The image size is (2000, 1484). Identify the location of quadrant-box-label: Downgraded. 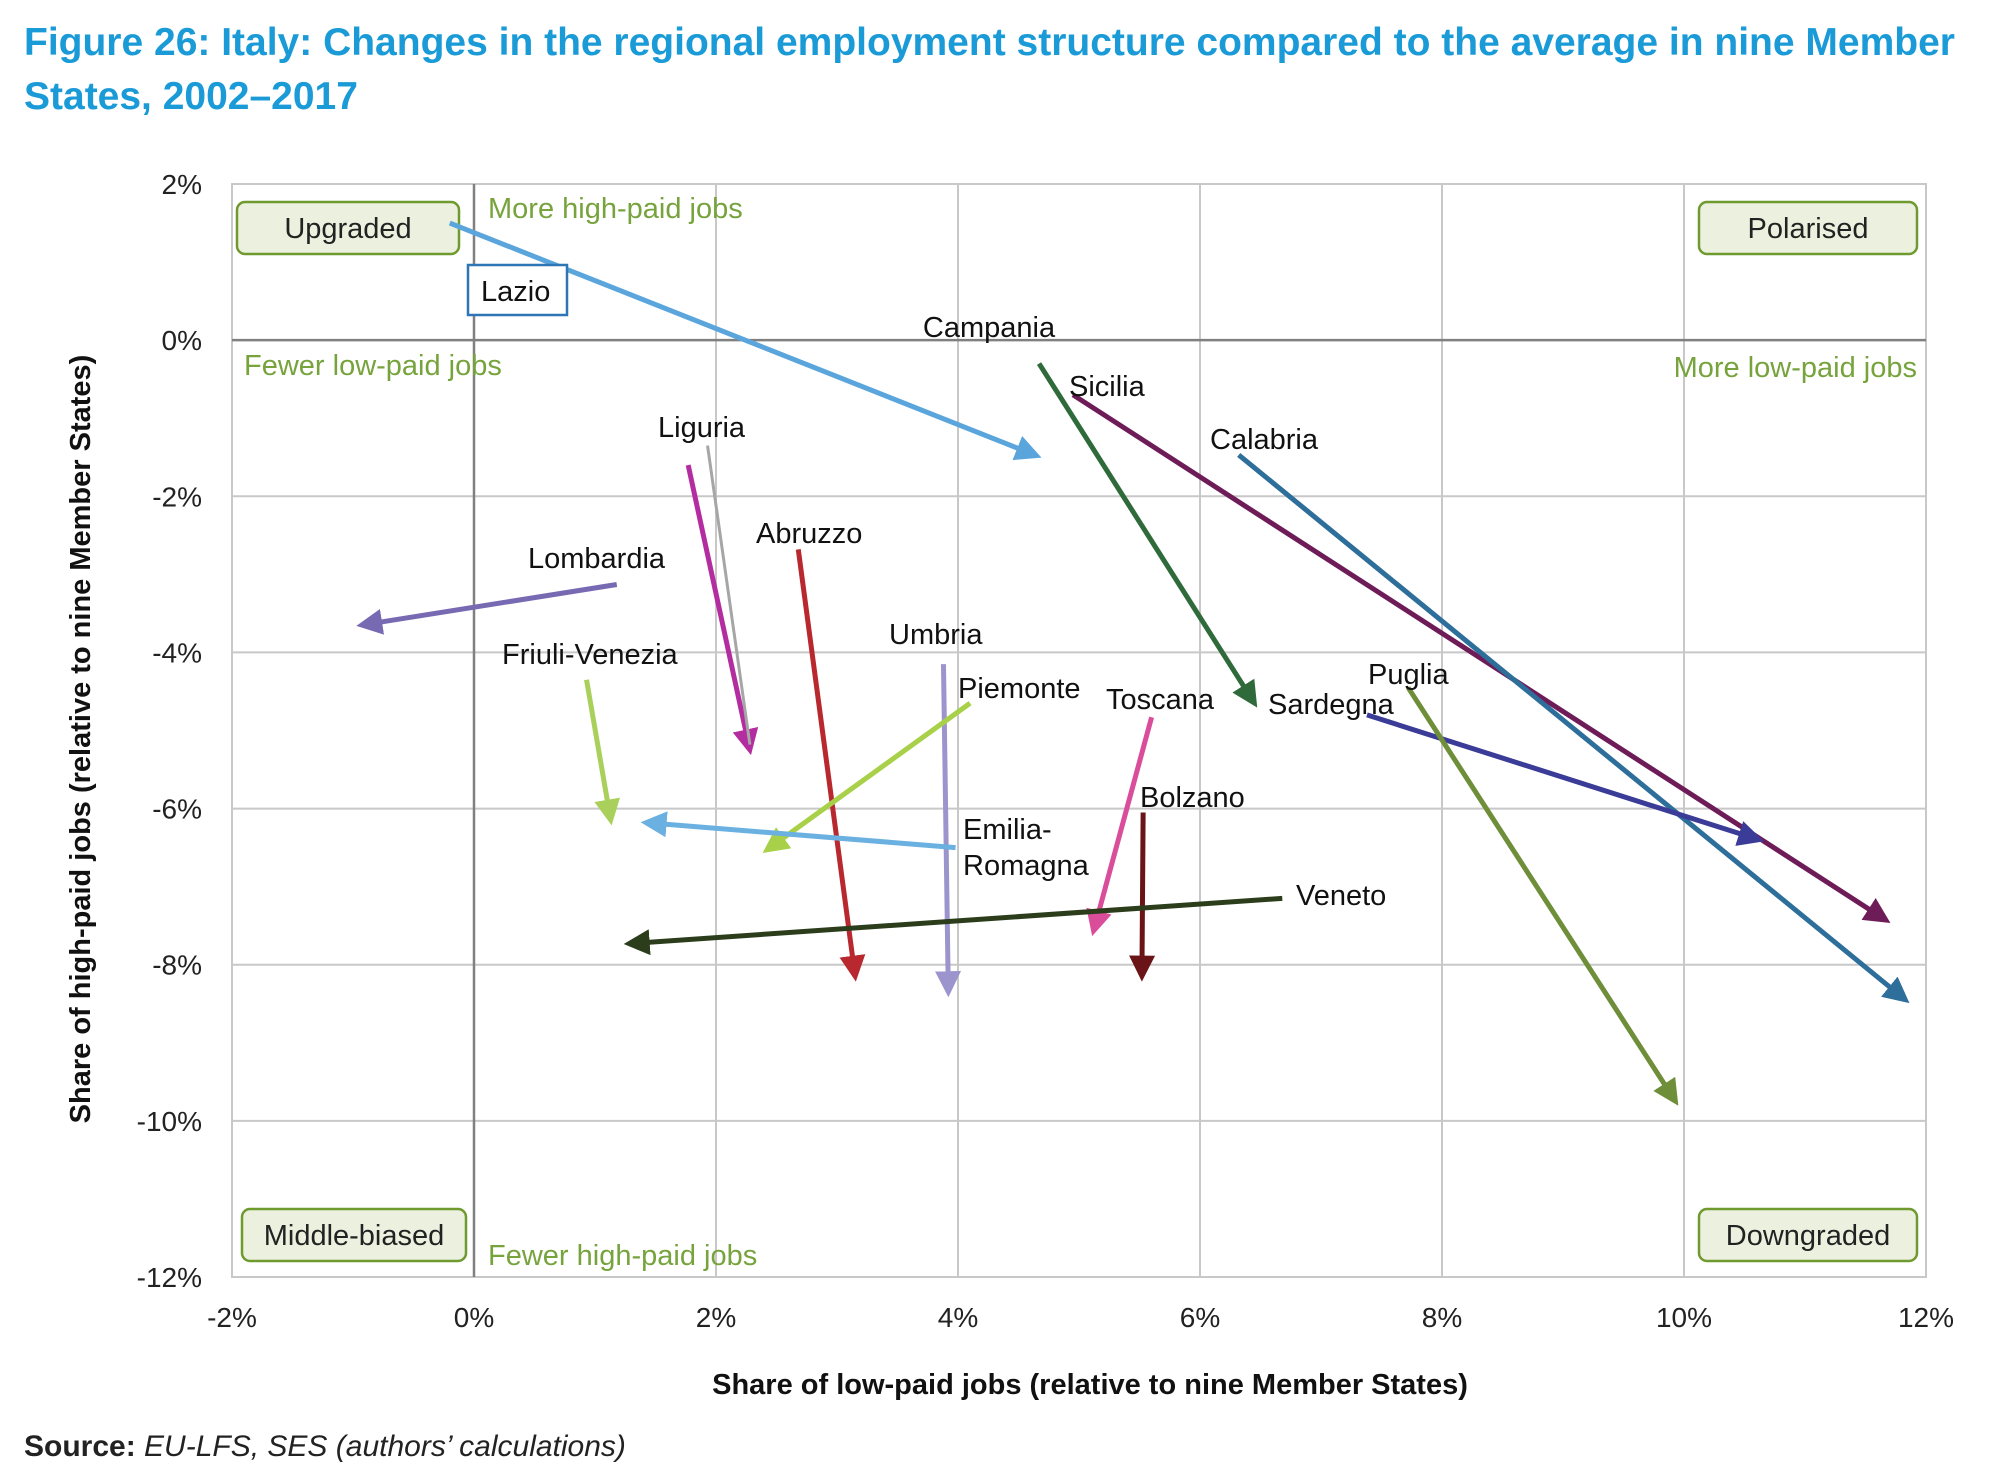
(1808, 1236).